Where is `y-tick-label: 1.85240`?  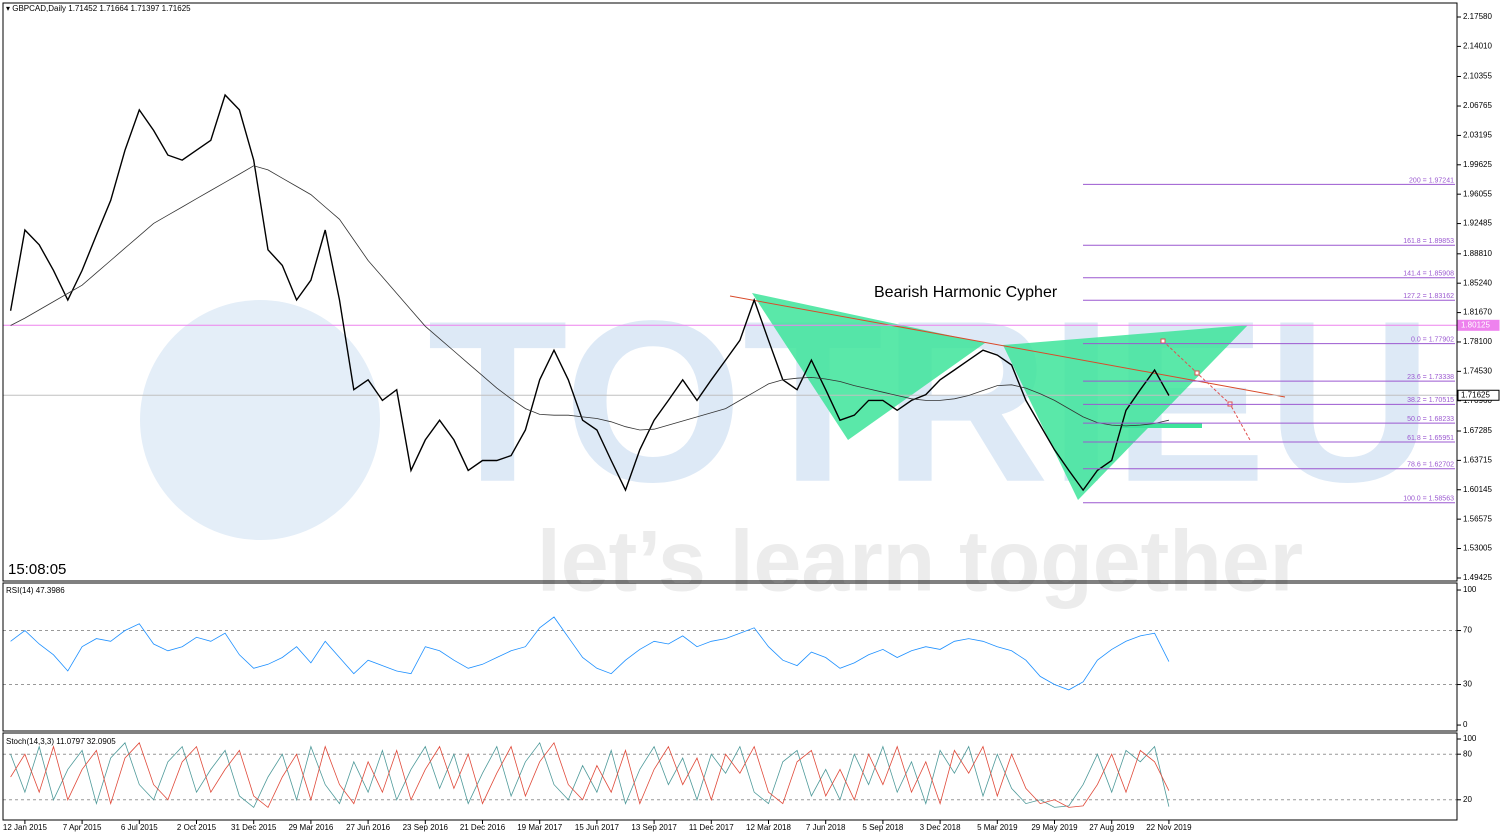
y-tick-label: 1.85240 is located at coordinates (1477, 282).